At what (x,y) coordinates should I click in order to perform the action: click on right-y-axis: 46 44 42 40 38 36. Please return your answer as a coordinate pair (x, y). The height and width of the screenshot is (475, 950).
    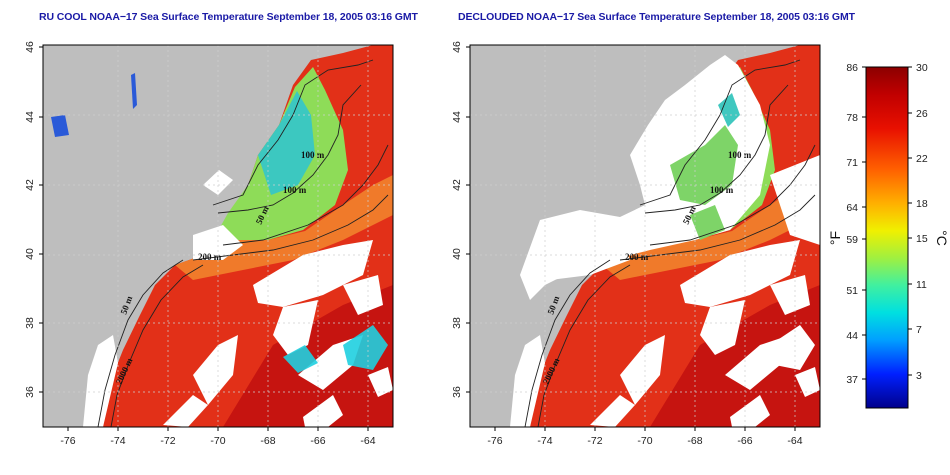
    Looking at the image, I should click on (457, 219).